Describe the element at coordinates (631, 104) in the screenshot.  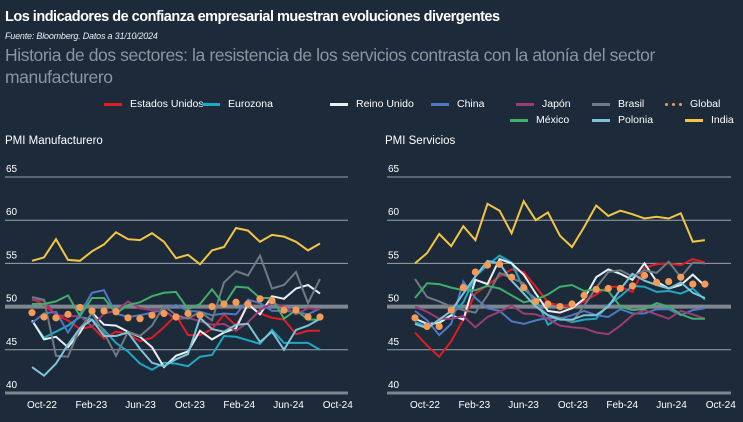
I see `legend-label: Brasil` at that location.